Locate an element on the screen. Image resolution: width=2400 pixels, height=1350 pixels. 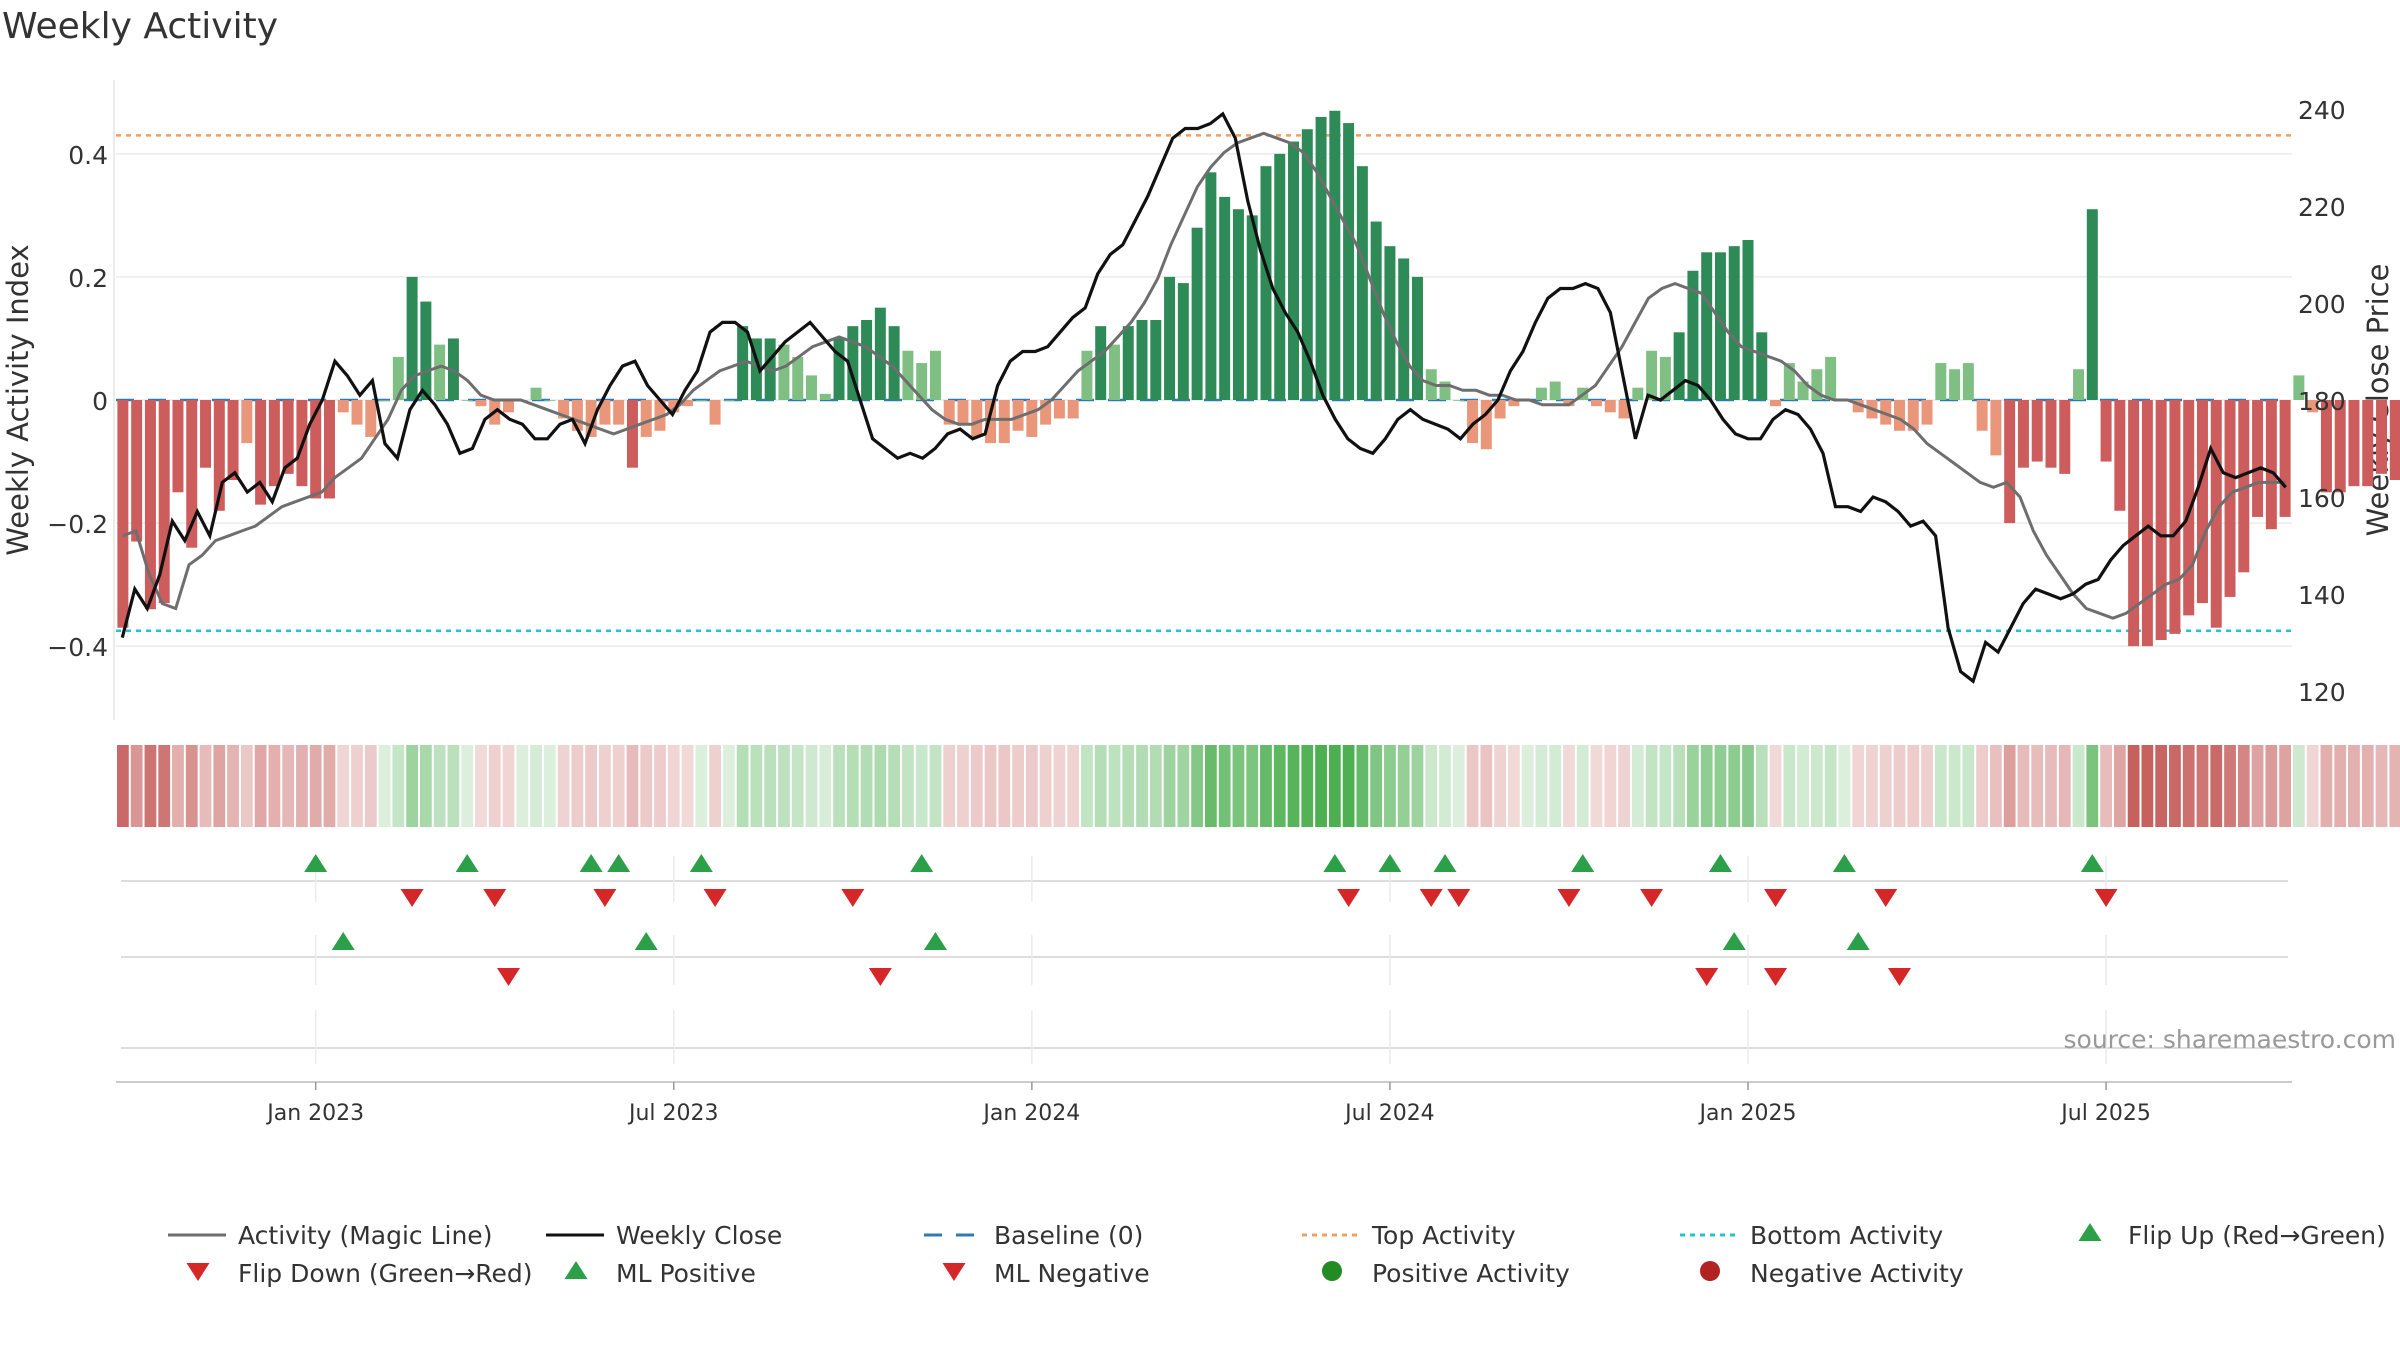
legend-ml-positive-marker is located at coordinates (576, 1270).